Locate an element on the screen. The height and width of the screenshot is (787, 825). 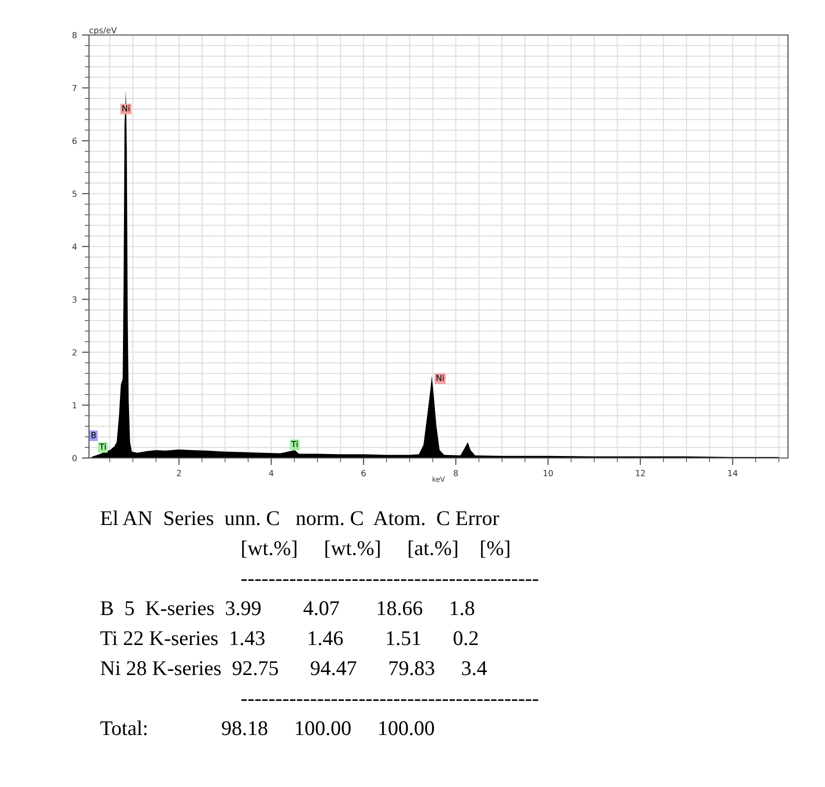
y-tick-label: 2 is located at coordinates (74, 352).